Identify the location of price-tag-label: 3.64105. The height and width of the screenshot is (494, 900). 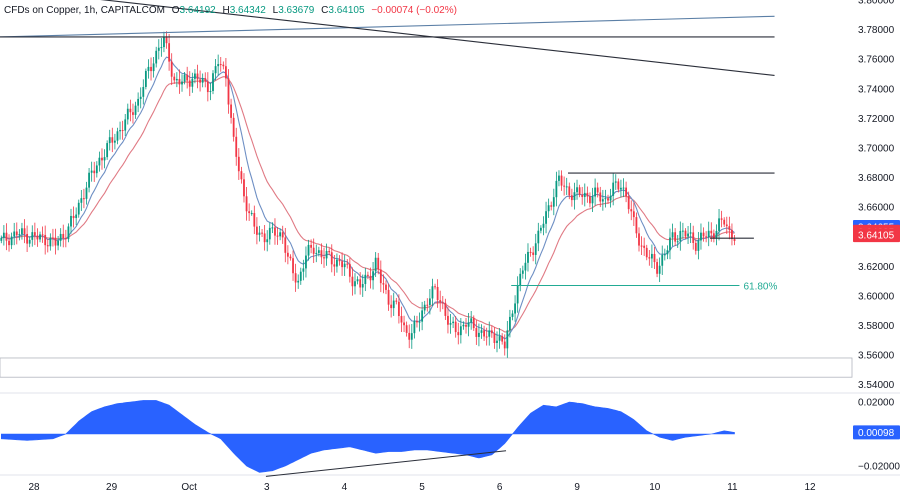
(876, 236).